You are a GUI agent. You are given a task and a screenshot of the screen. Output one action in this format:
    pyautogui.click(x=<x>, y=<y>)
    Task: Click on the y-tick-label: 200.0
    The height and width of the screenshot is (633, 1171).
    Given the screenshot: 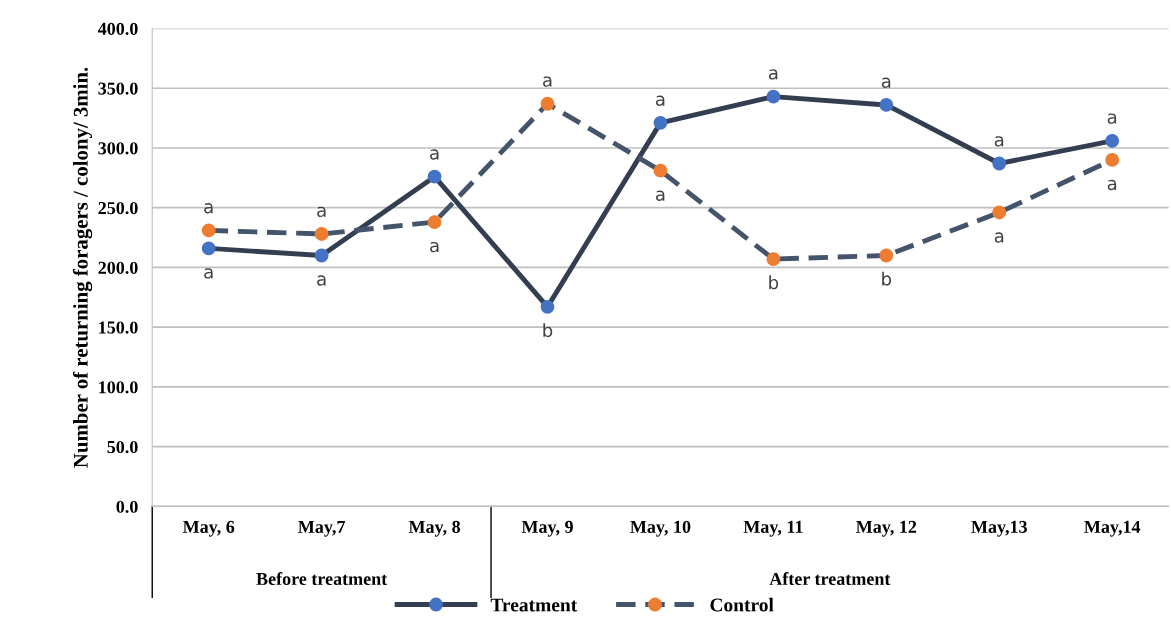 What is the action you would take?
    pyautogui.click(x=118, y=267)
    